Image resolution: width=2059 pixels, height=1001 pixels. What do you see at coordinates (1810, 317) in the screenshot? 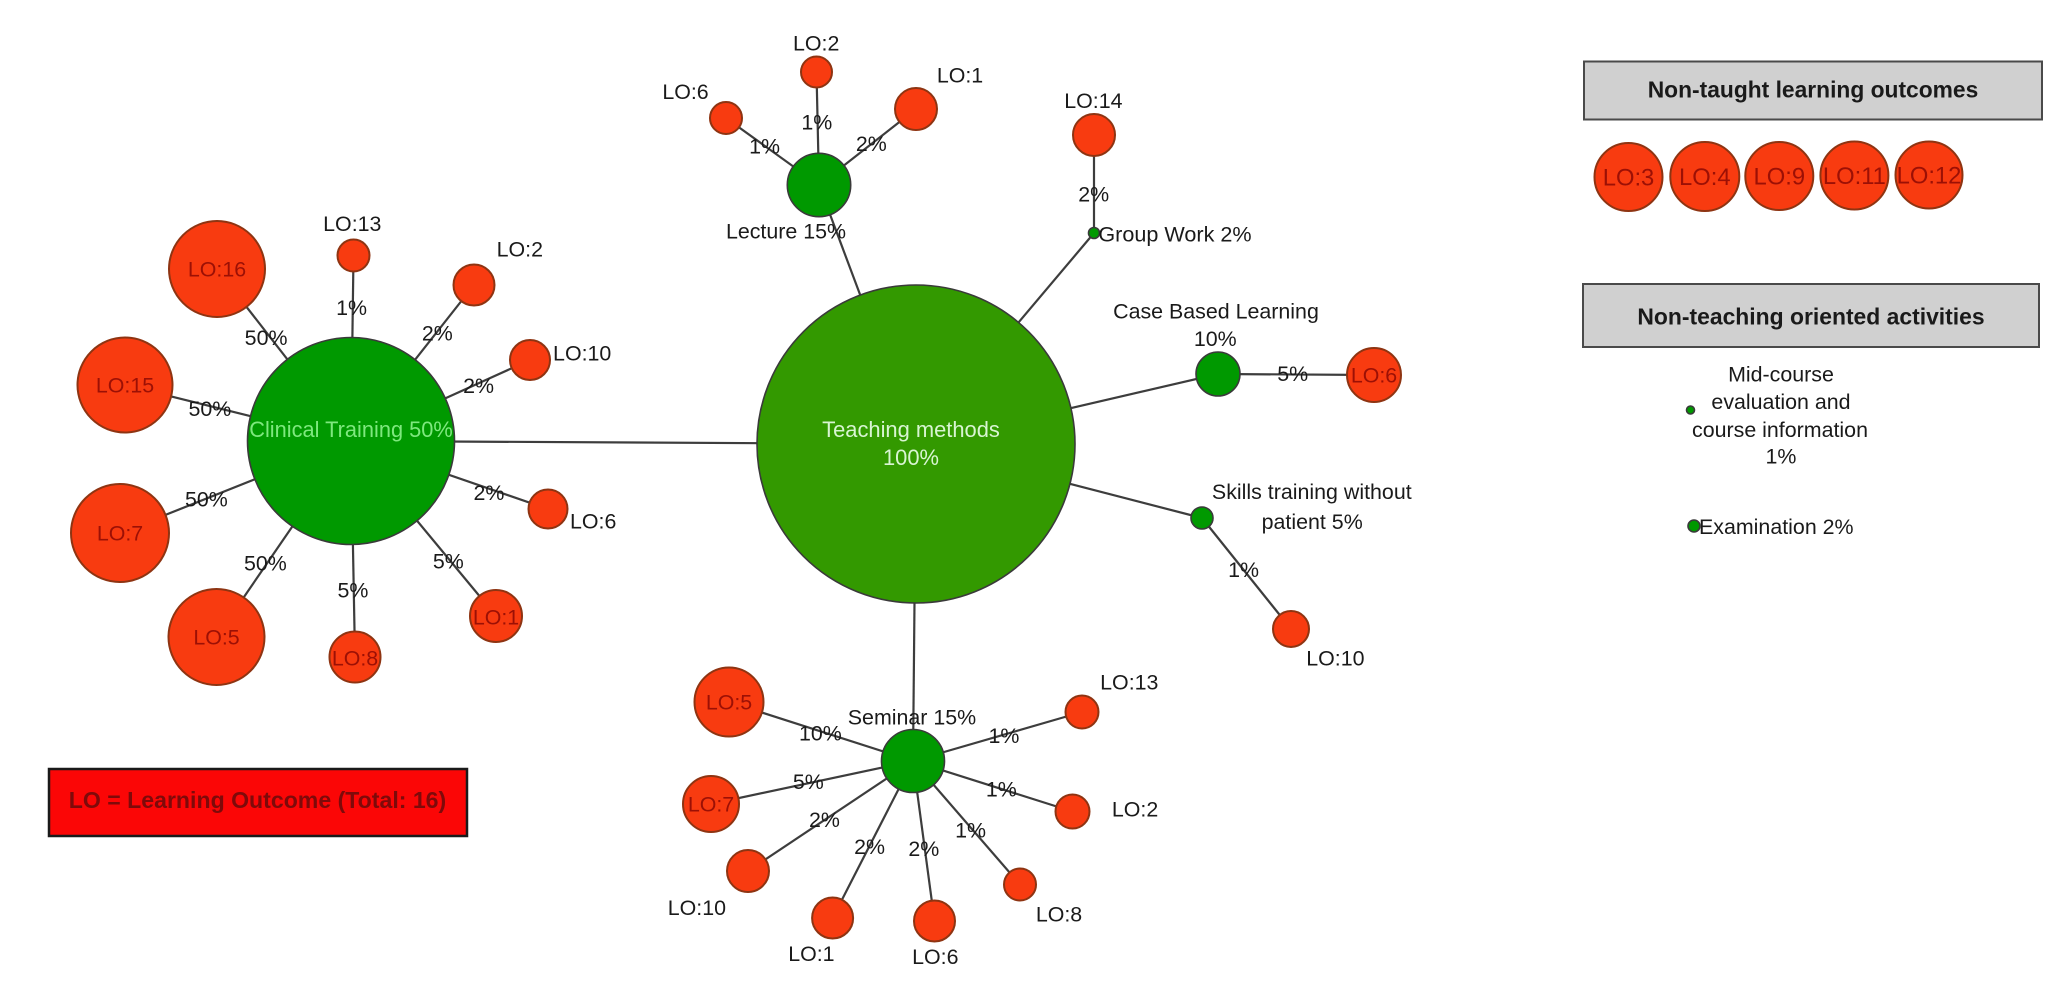
I see `svg-text:Non-teaching oriented activiti: Non-teaching oriented activities` at bounding box center [1810, 317].